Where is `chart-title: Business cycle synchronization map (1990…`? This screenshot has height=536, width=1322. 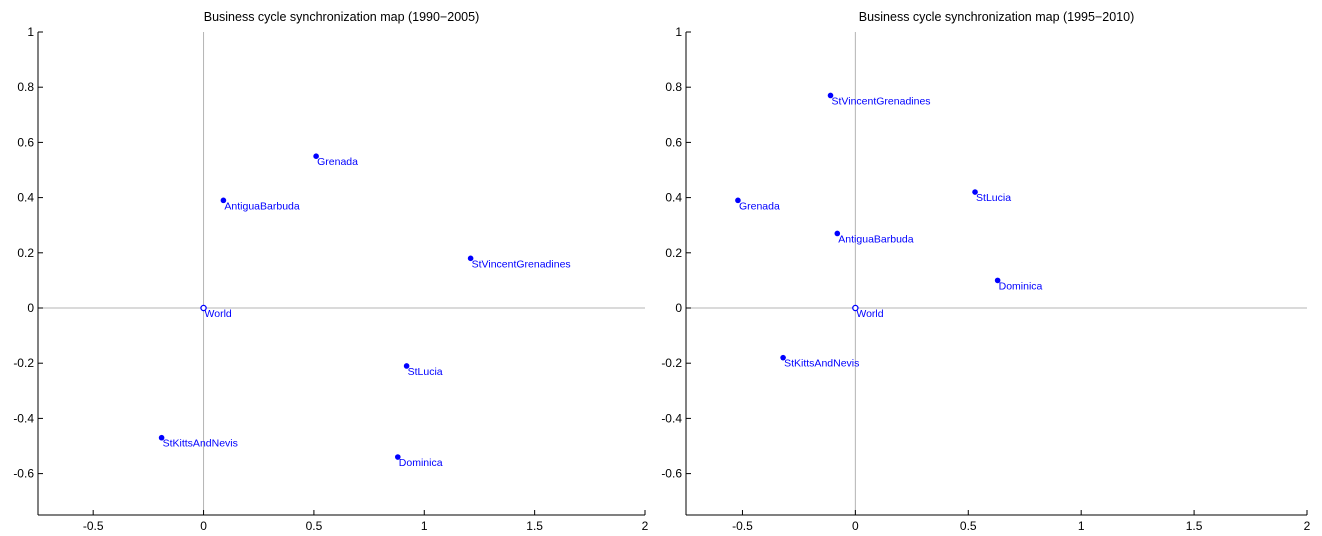
chart-title: Business cycle synchronization map (1990… is located at coordinates (342, 17).